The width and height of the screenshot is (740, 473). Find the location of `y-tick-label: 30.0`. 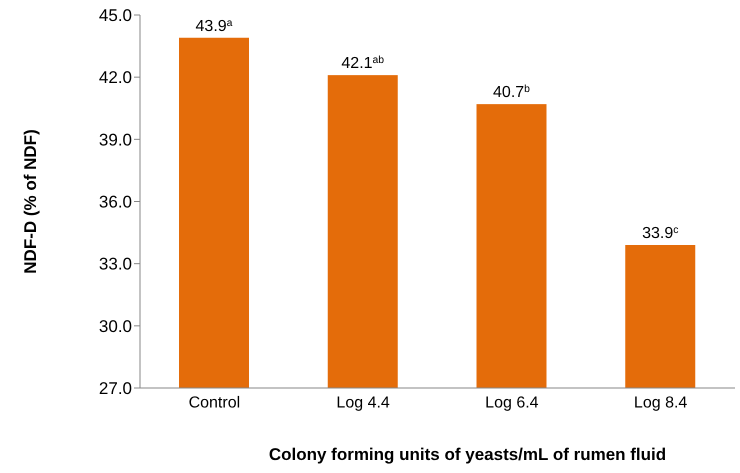

y-tick-label: 30.0 is located at coordinates (115, 326).